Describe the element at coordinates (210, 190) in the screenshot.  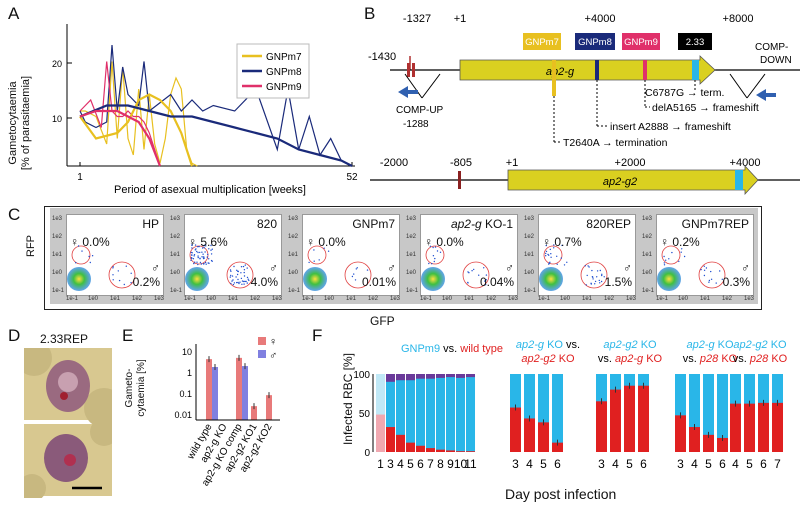
I see `panel-a-xlabel: Period of asexual multiplication [weeks]` at that location.